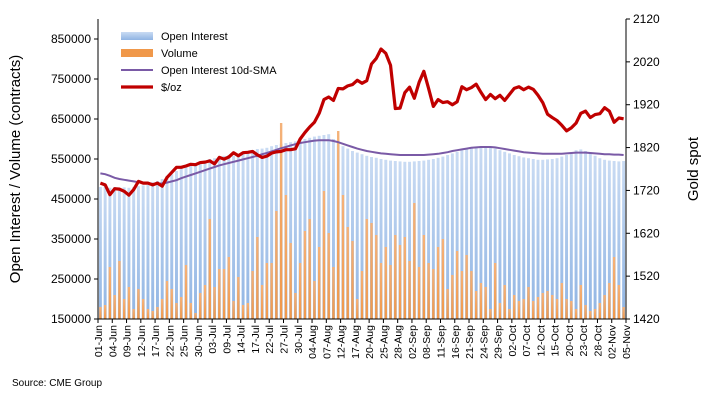 The image size is (712, 407). Describe the element at coordinates (128, 341) in the screenshot. I see `x-tick-label: 09-Jun` at that location.